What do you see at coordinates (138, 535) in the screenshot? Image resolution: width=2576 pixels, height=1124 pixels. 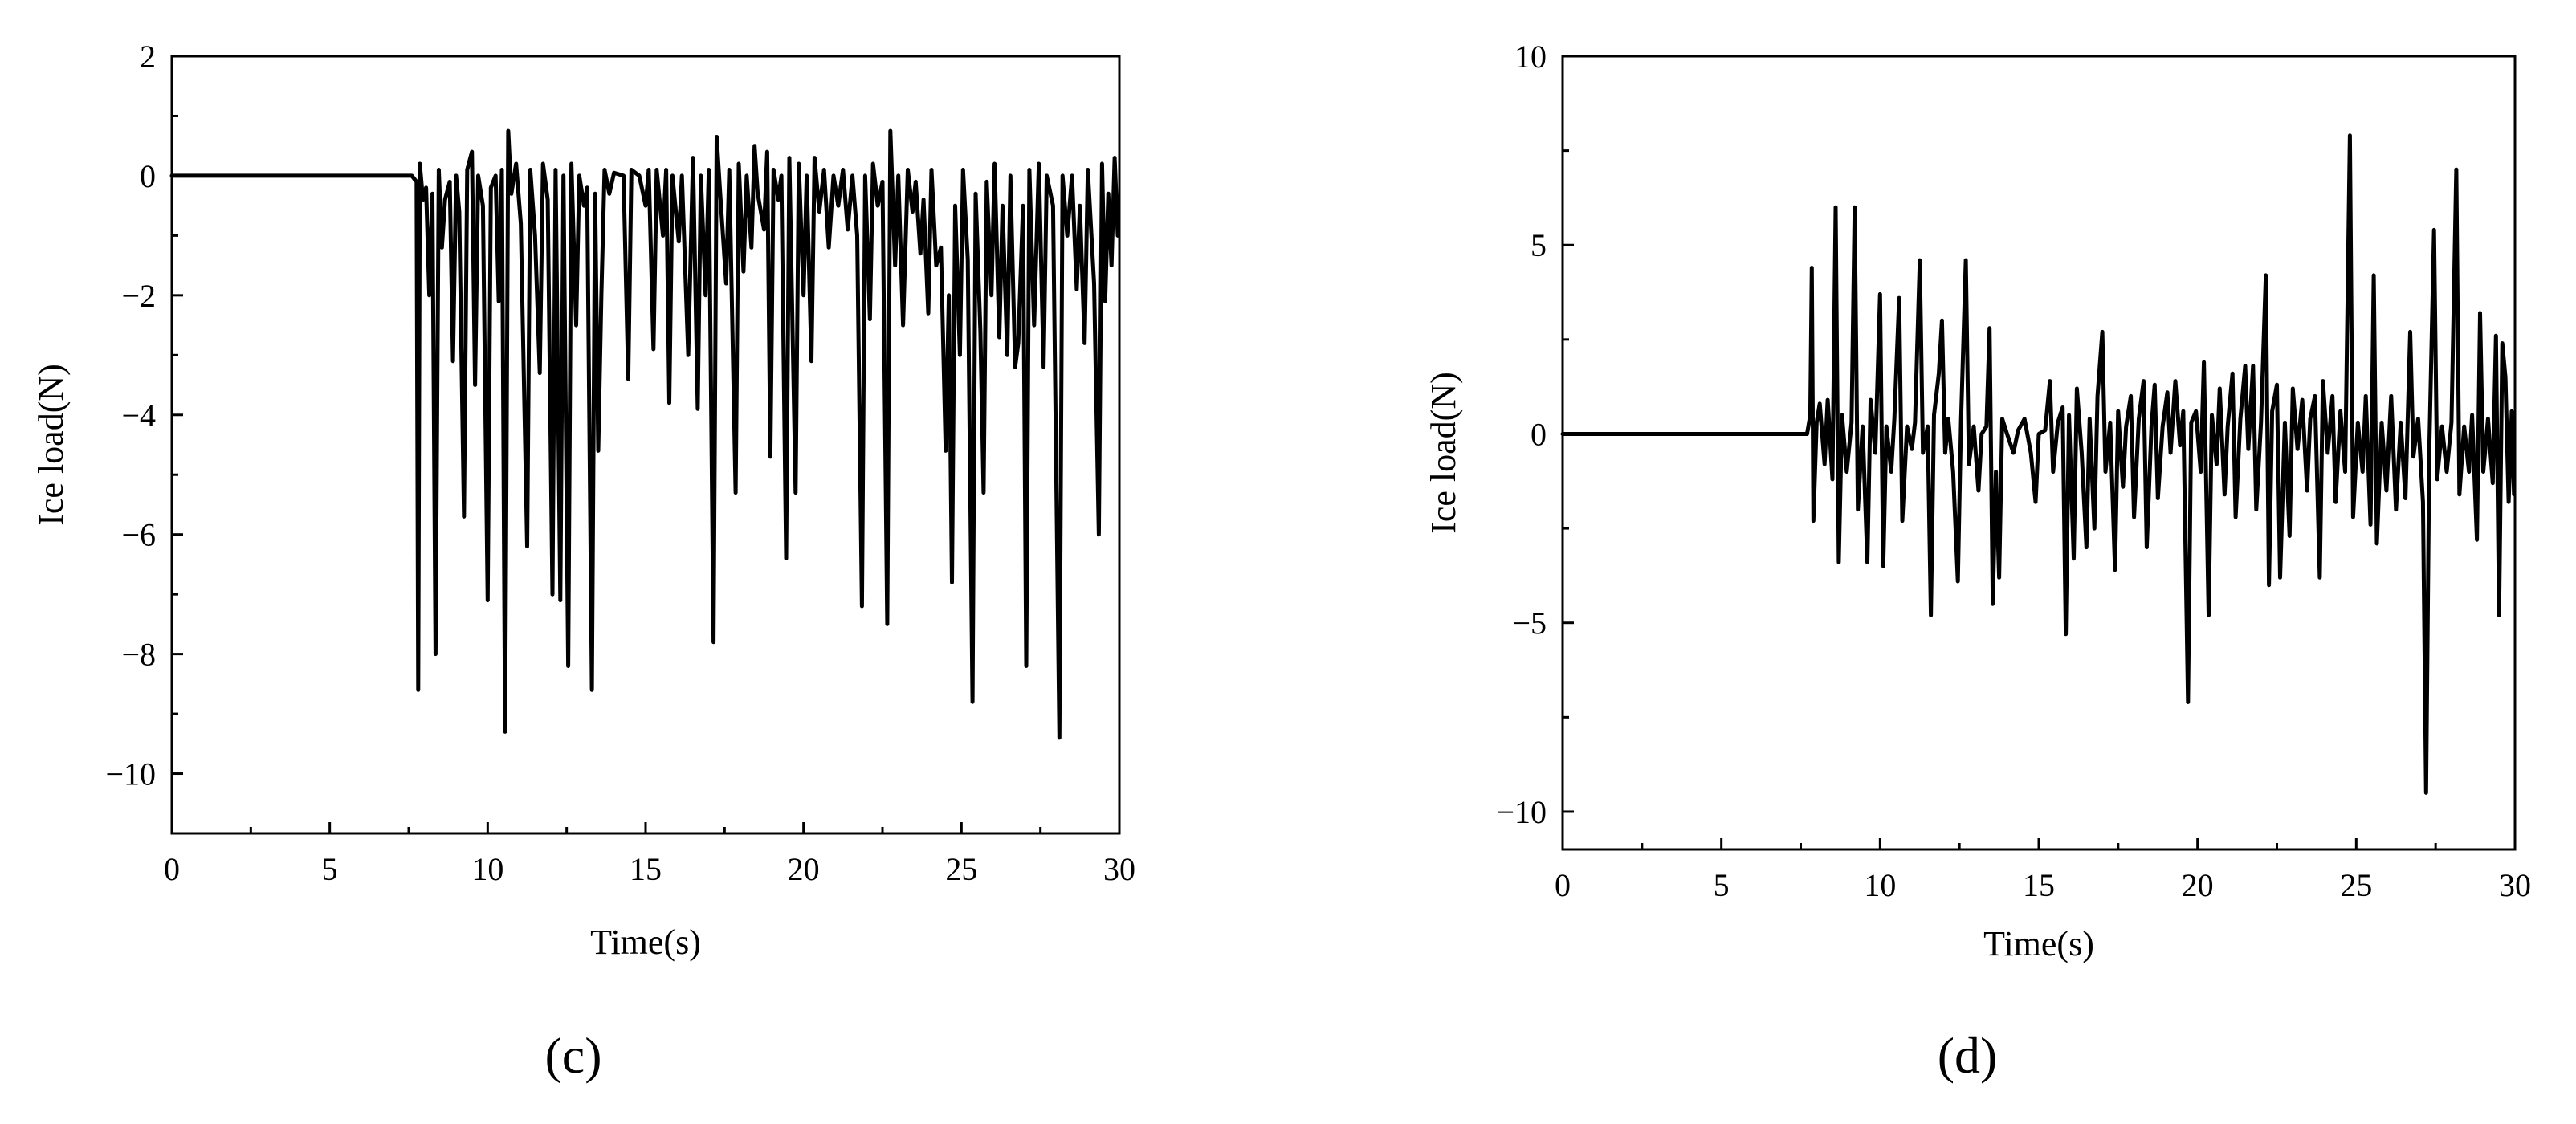 I see `y-tick-label: −6` at bounding box center [138, 535].